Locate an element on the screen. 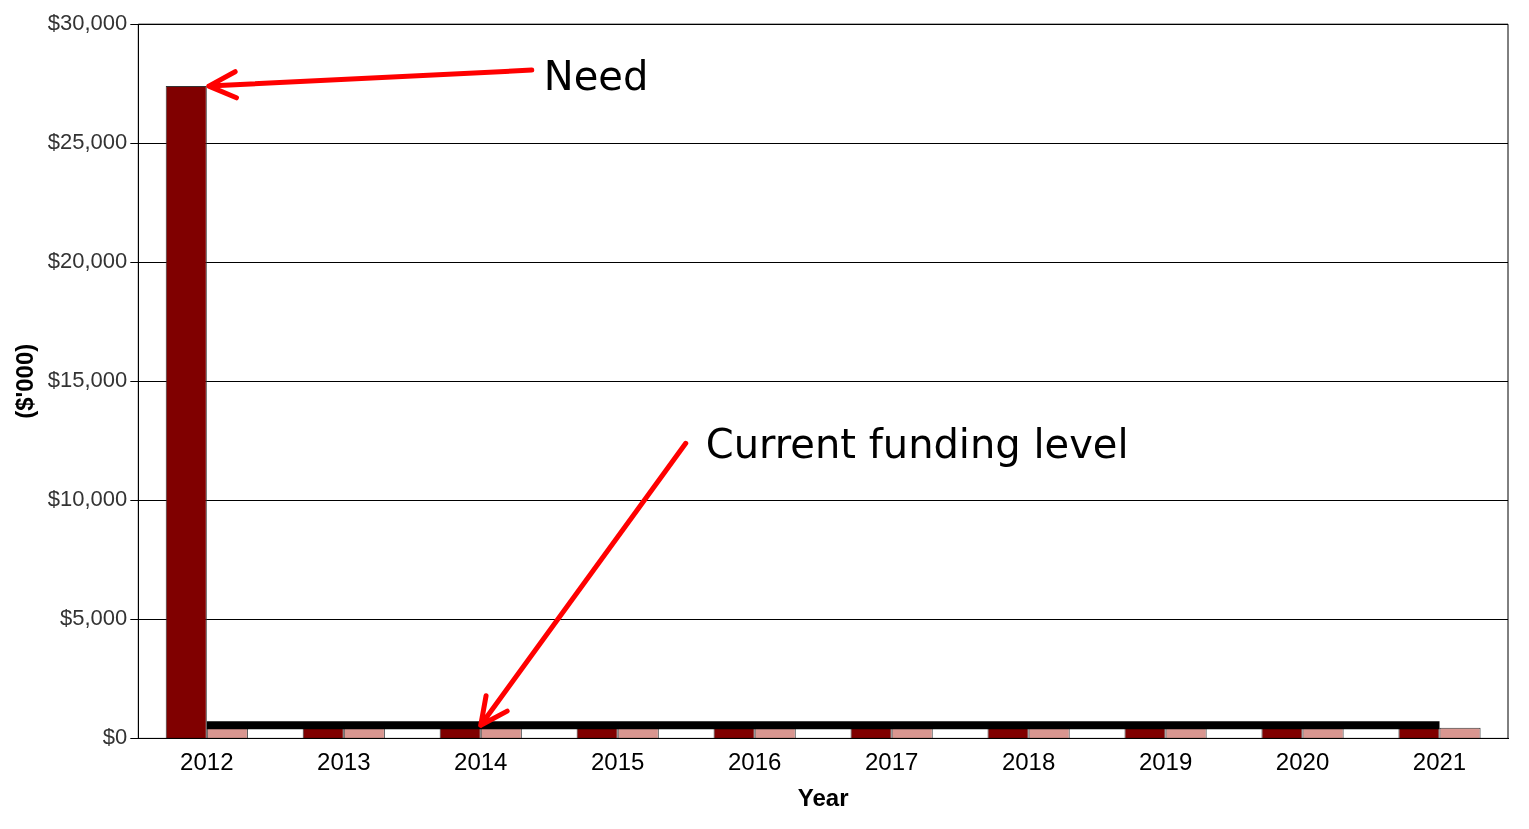  y-tick-label: $15,000 is located at coordinates (87, 380).